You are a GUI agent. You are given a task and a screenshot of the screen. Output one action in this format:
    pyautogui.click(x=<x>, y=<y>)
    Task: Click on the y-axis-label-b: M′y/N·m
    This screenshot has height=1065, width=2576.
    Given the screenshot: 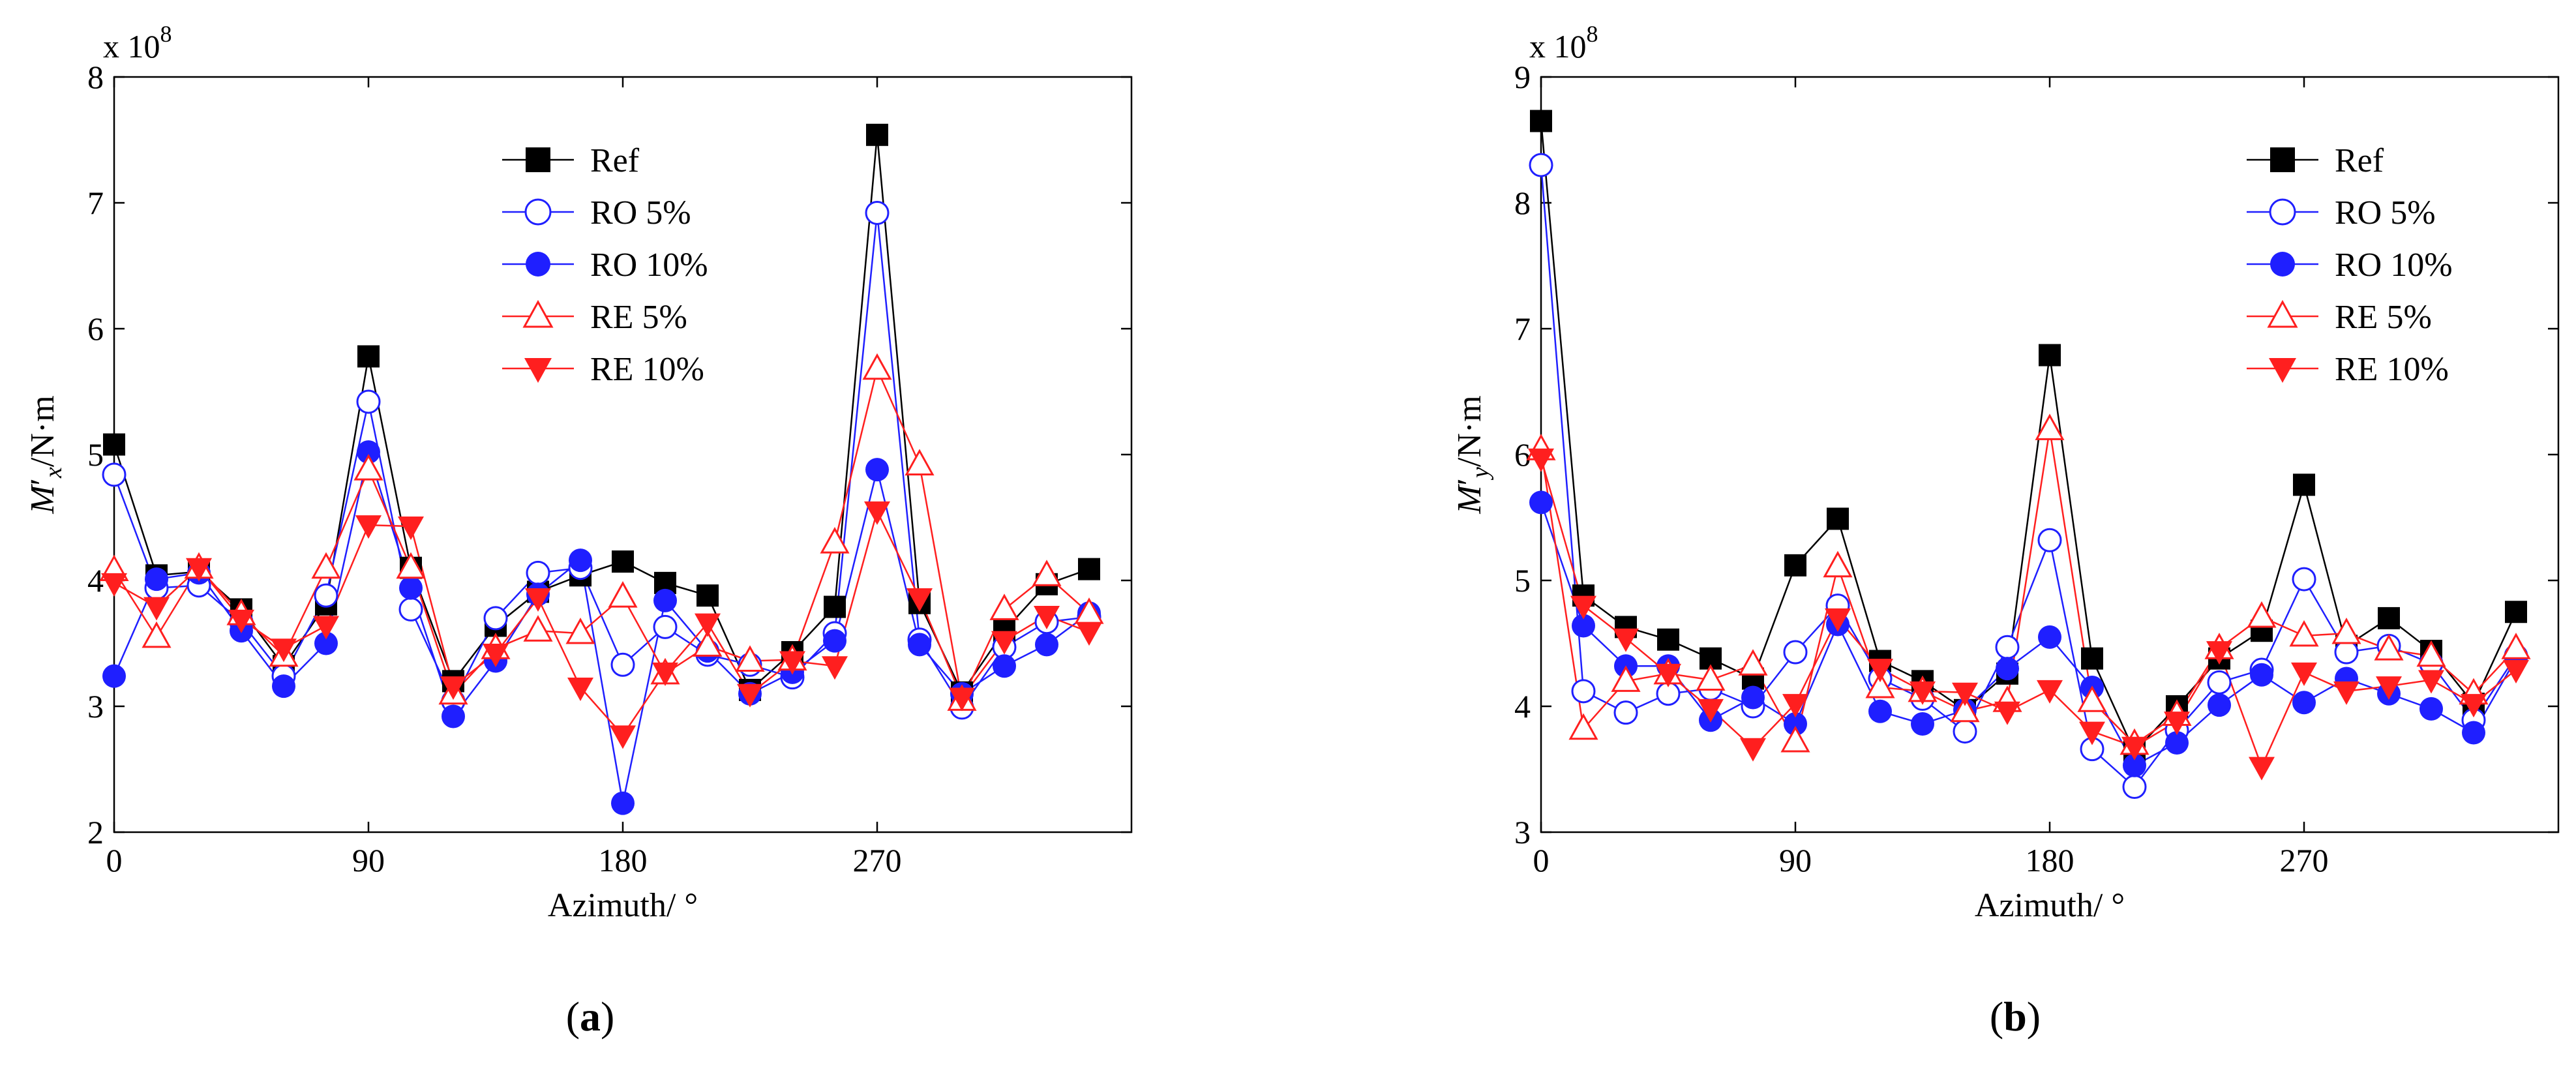 What is the action you would take?
    pyautogui.click(x=1472, y=455)
    